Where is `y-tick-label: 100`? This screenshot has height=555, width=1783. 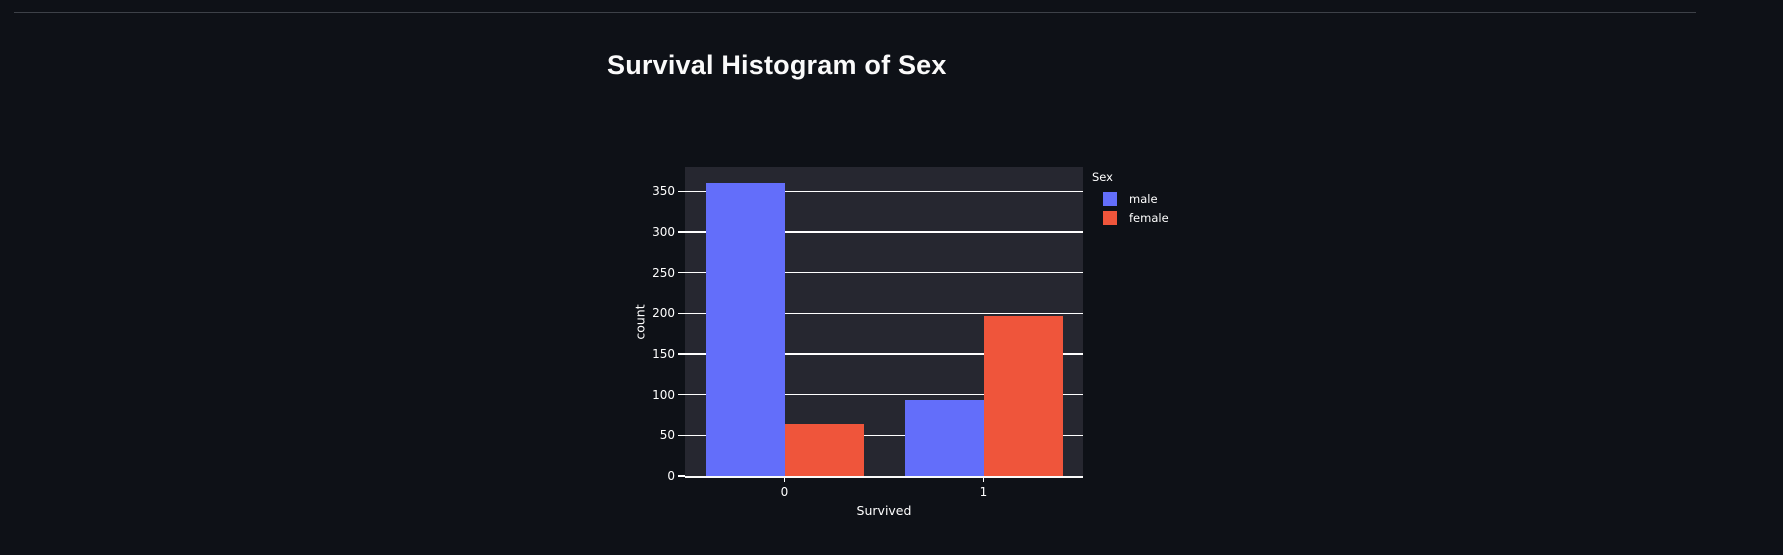
y-tick-label: 100 is located at coordinates (663, 394).